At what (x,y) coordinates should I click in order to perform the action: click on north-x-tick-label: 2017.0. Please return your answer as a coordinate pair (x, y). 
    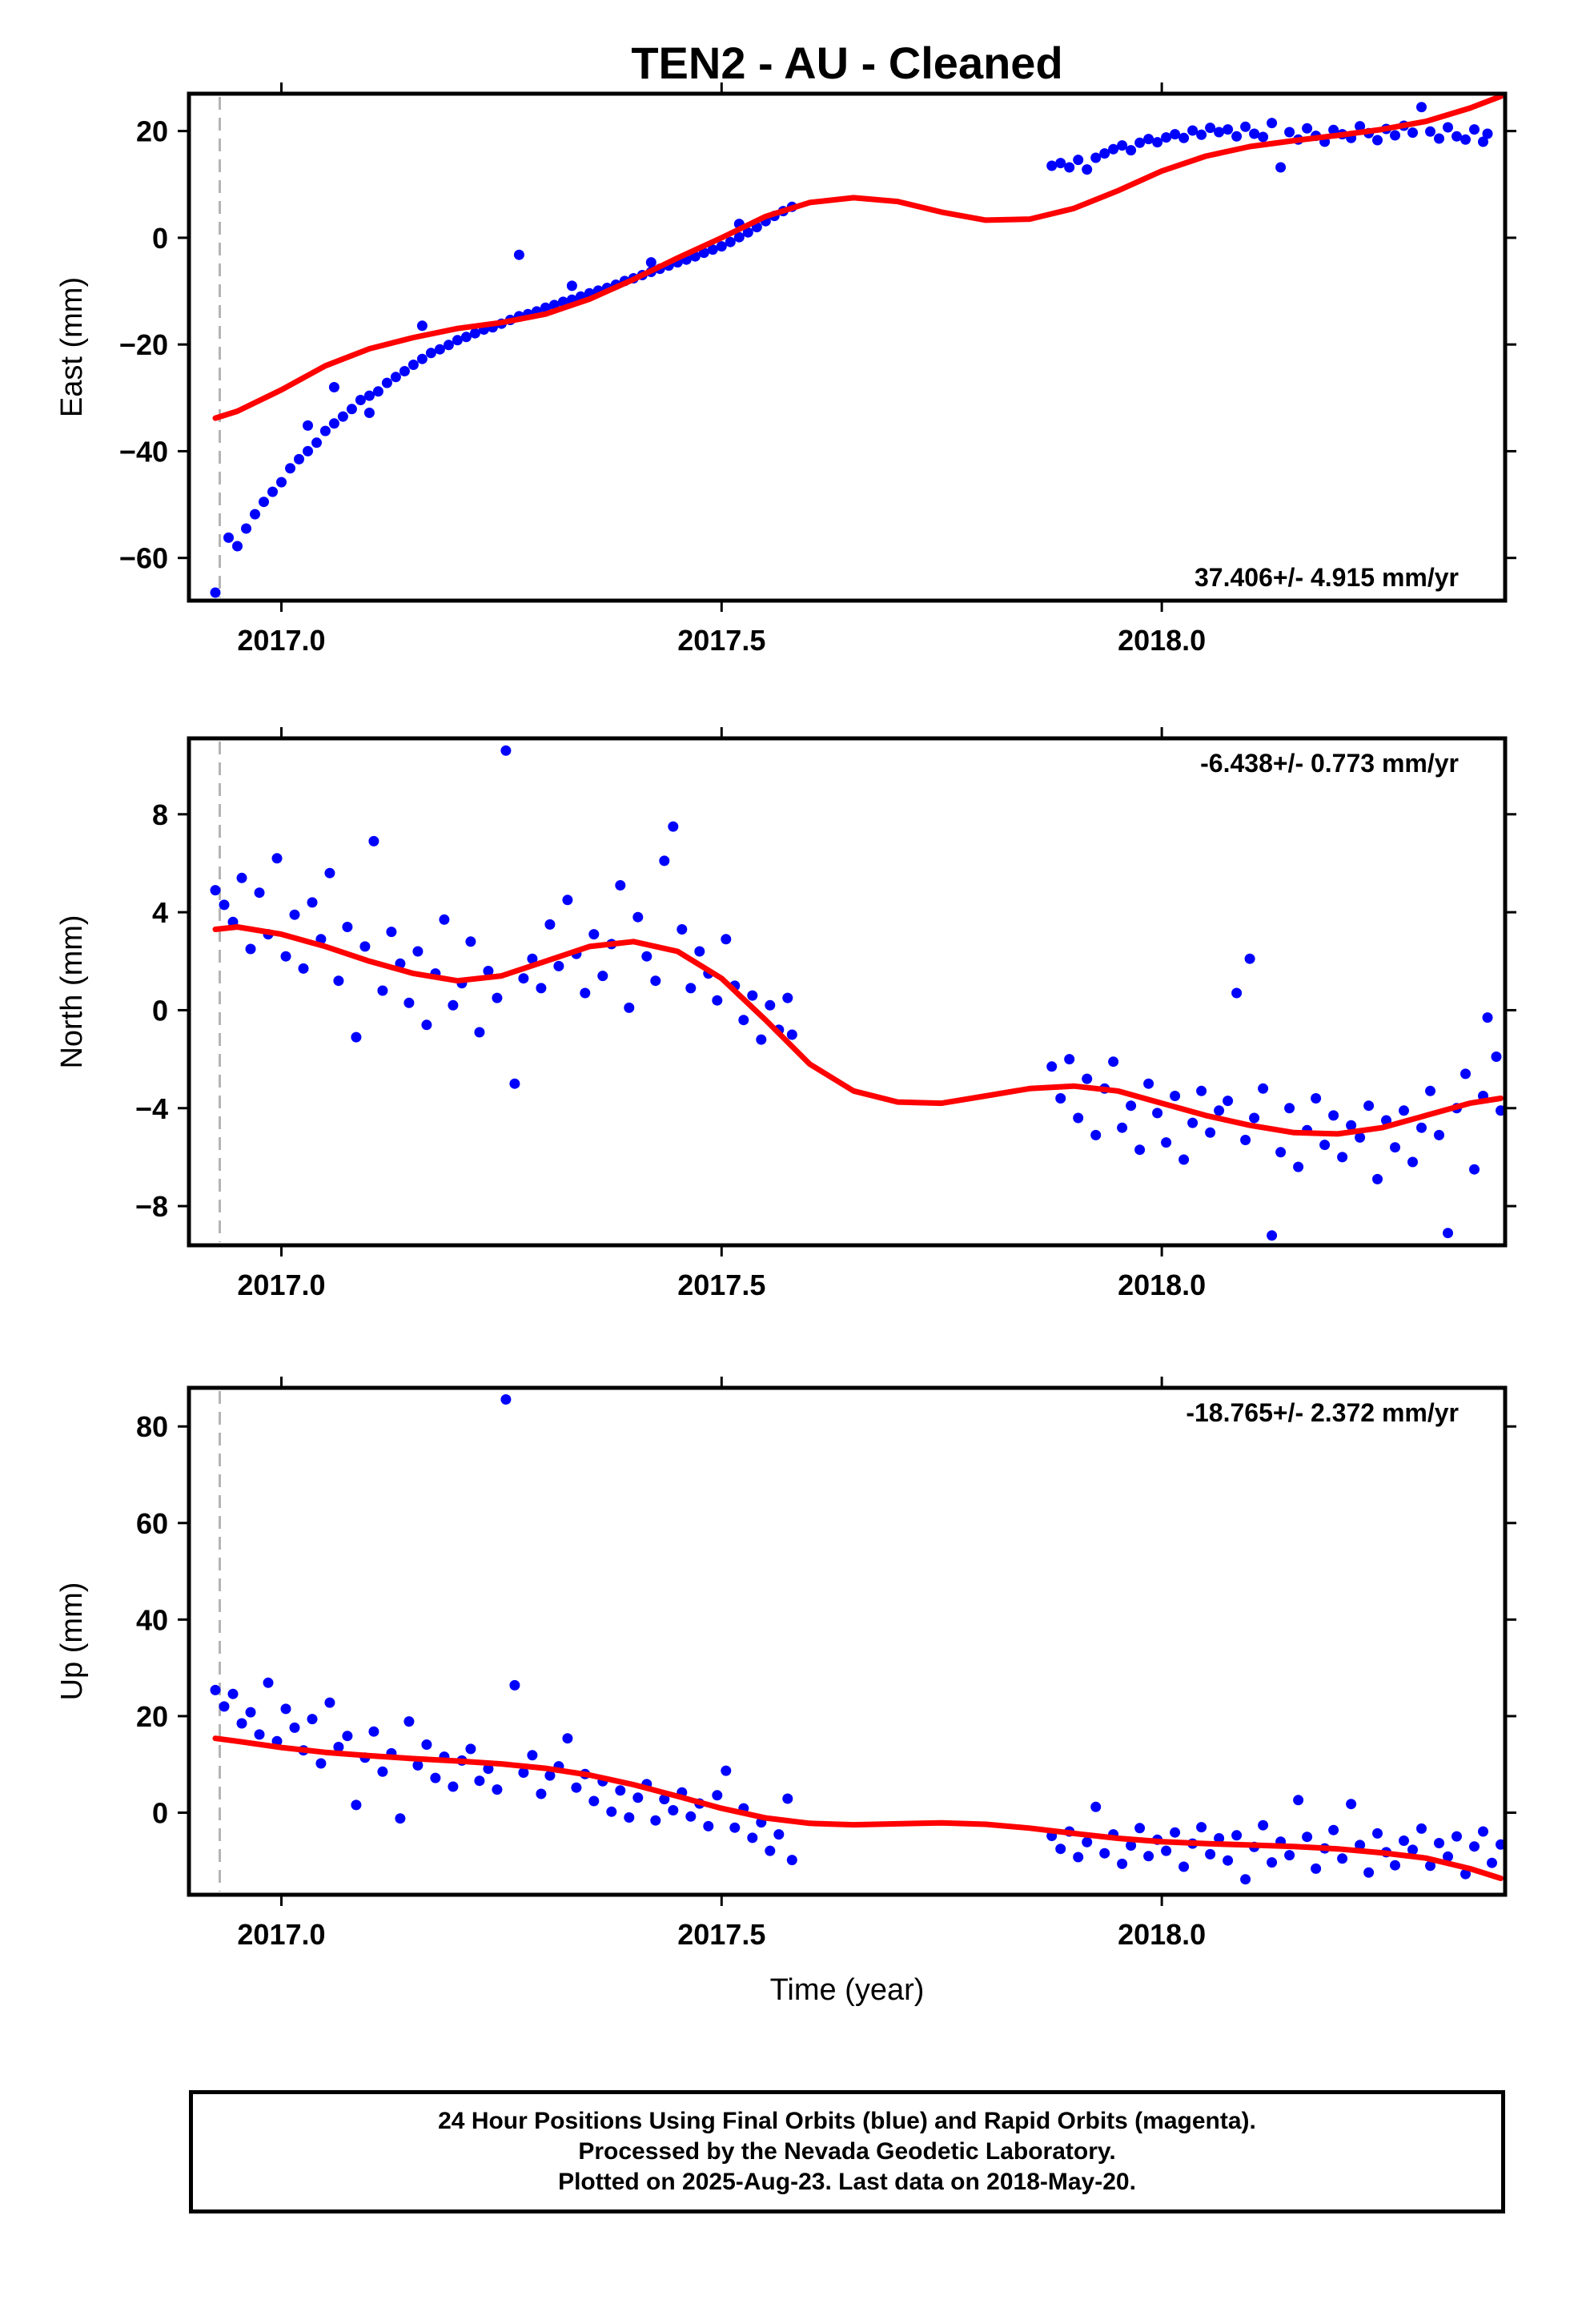
    Looking at the image, I should click on (281, 1285).